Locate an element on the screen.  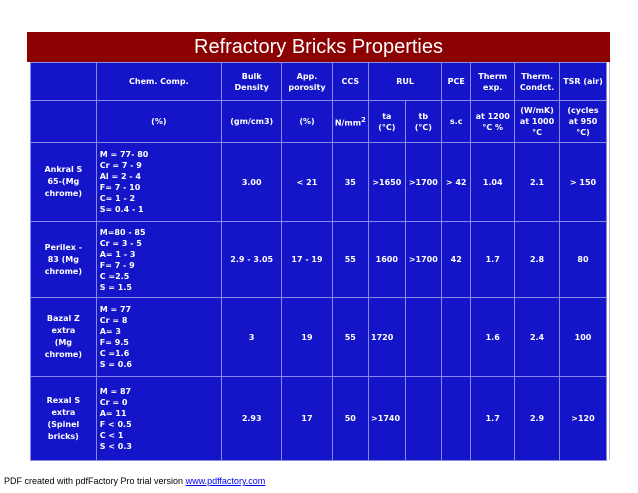
comp-line: S= 0.4 - 1 is located at coordinates (121, 209).